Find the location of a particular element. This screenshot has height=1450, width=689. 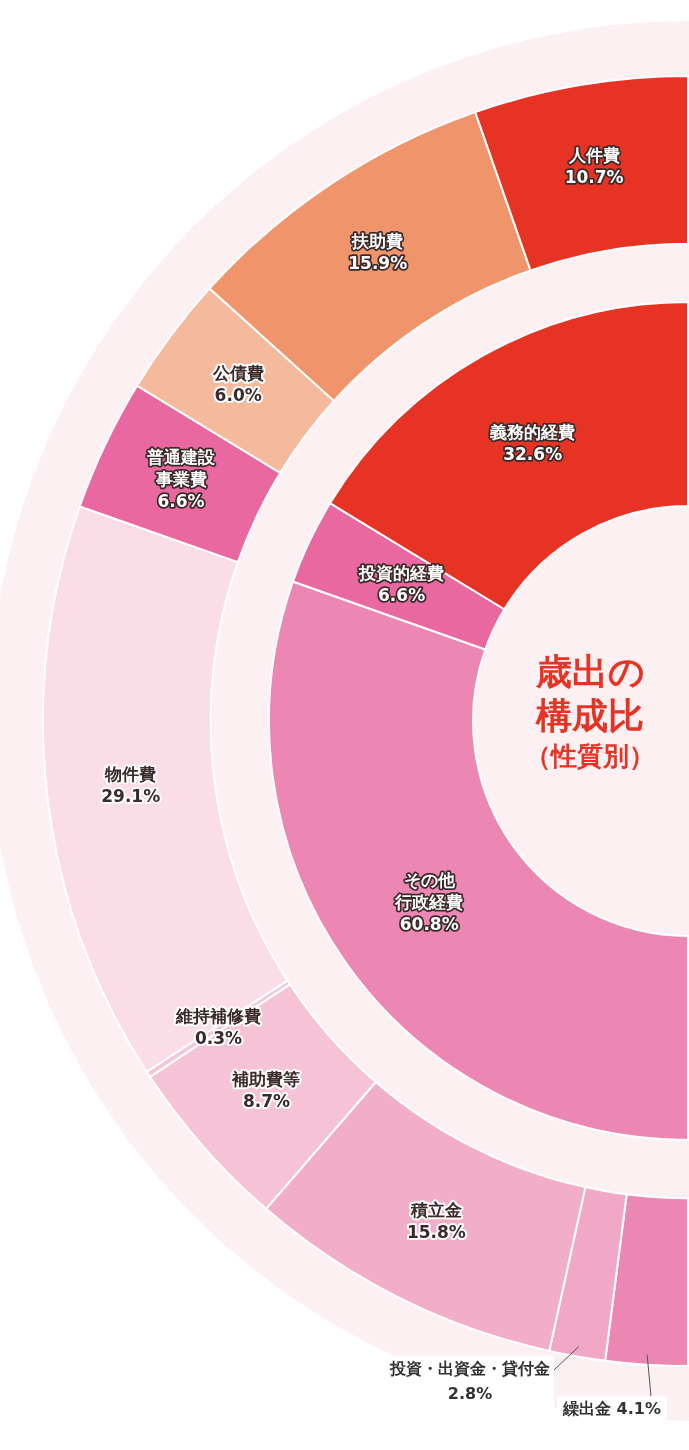

data-label: 2.8% is located at coordinates (470, 1394).